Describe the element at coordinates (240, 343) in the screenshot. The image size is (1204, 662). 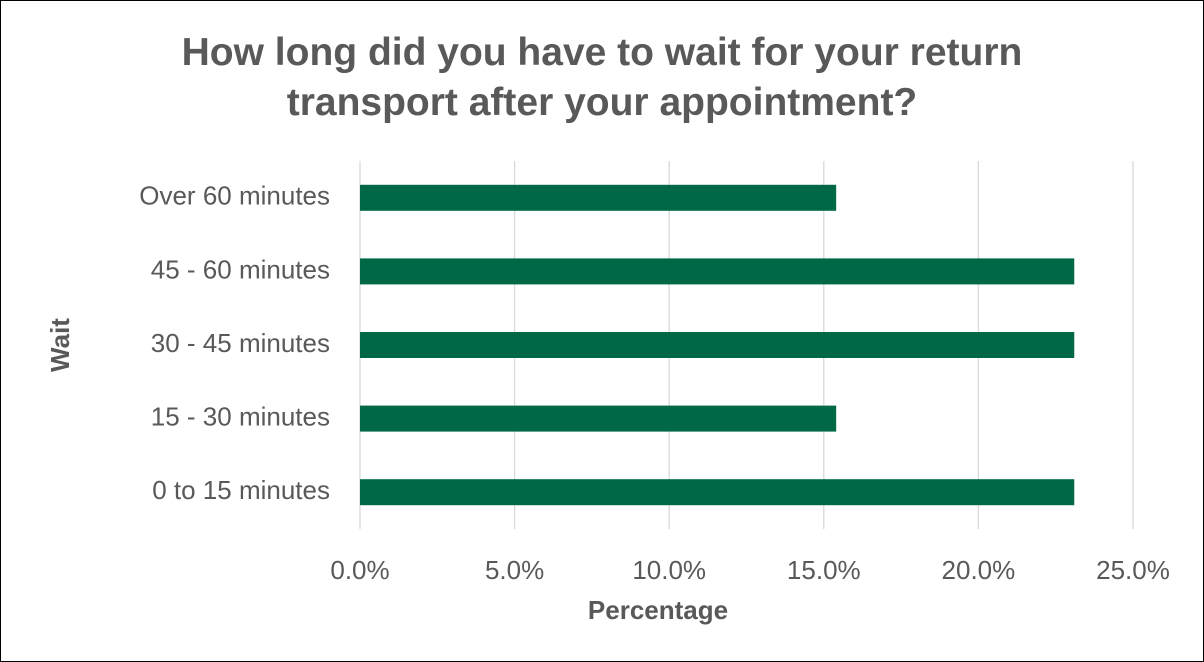
I see `y-tick-label: 30 - 45 minutes` at that location.